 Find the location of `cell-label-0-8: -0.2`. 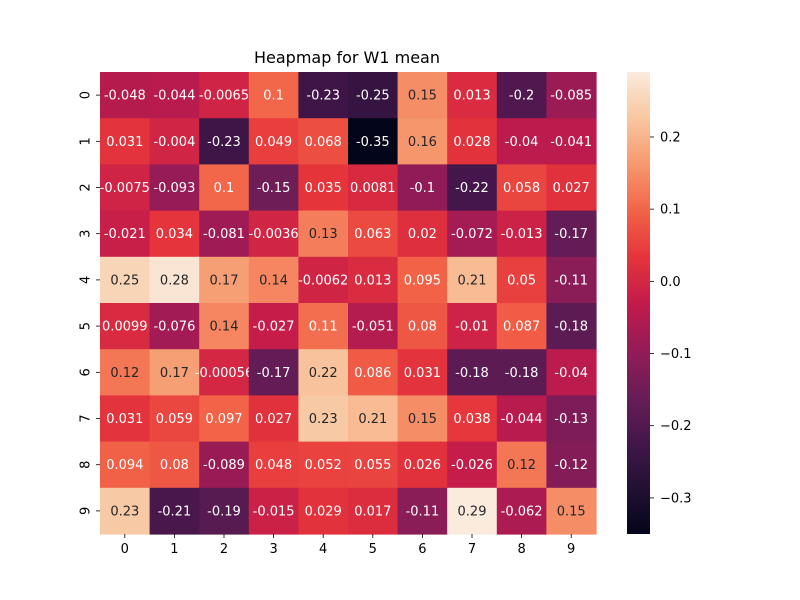

cell-label-0-8: -0.2 is located at coordinates (521, 96).